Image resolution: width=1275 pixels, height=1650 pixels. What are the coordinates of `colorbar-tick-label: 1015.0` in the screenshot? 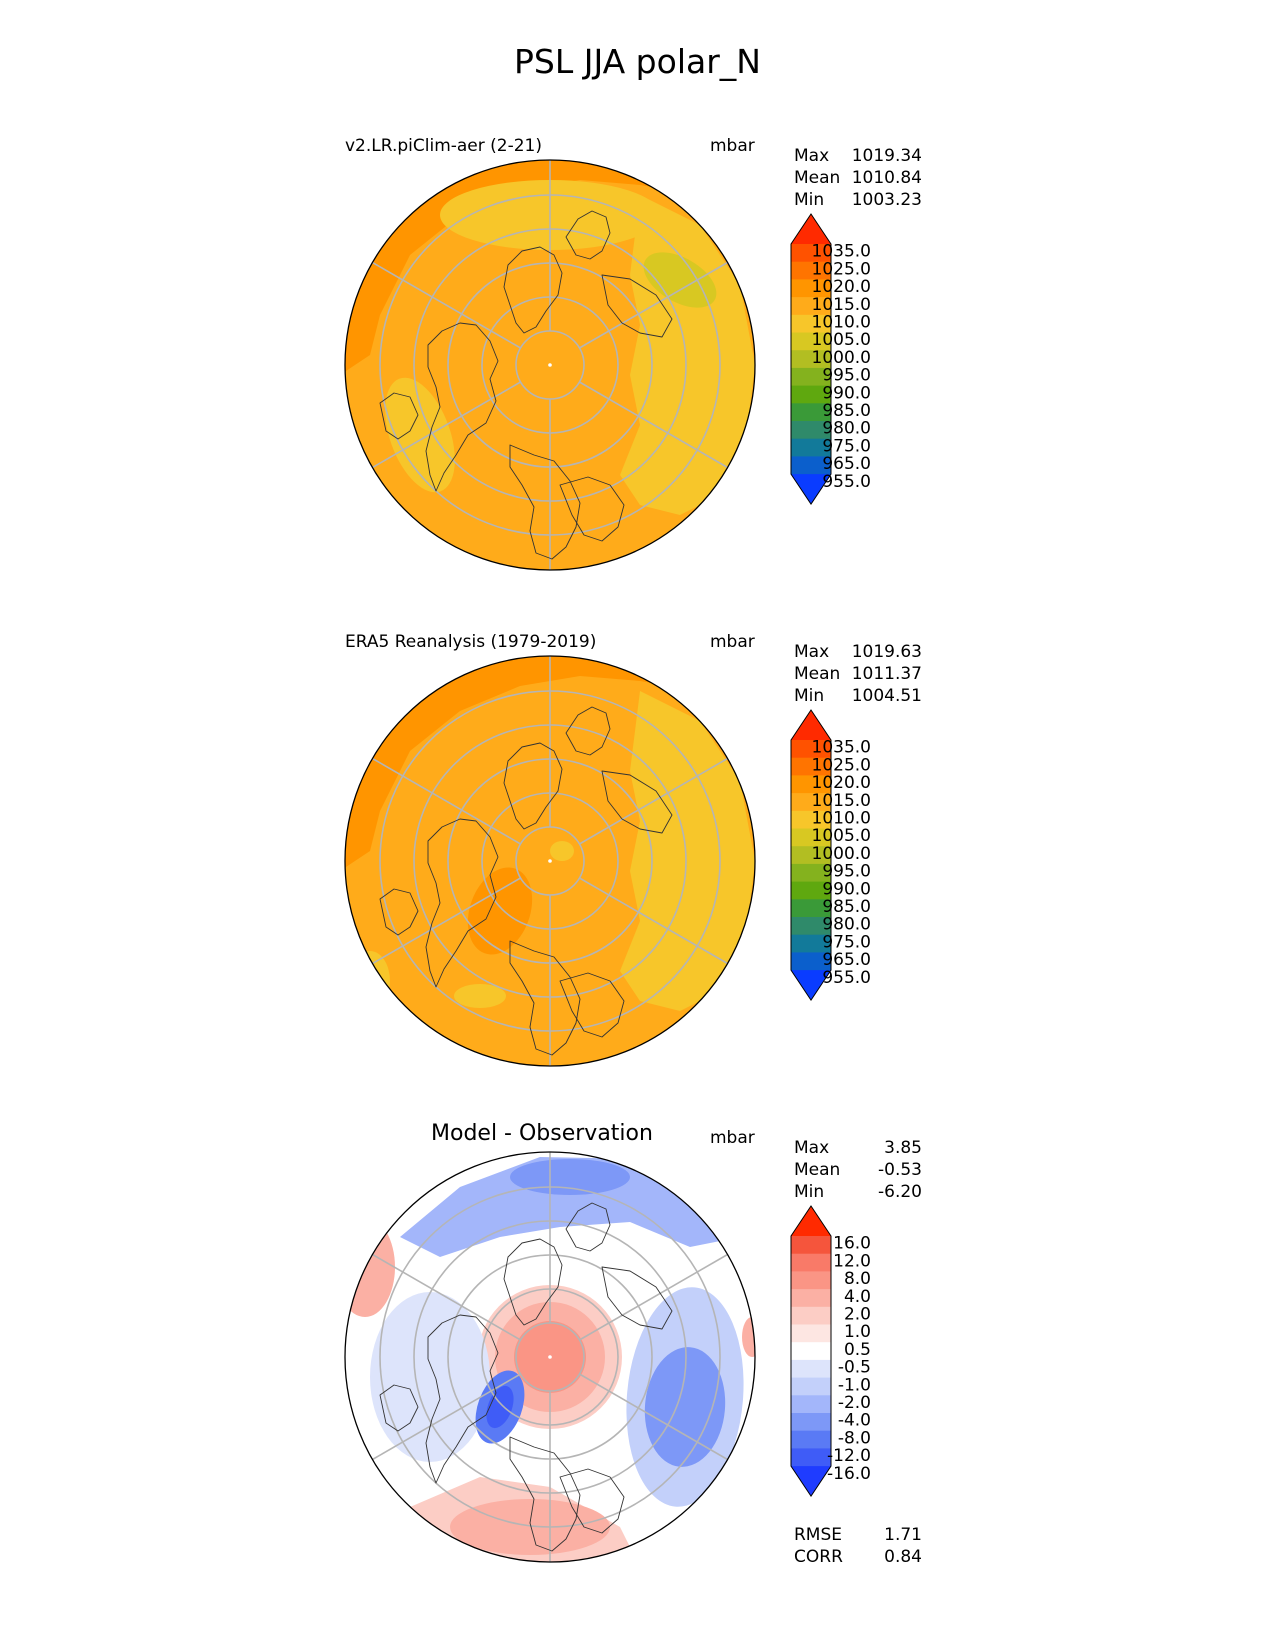 It's located at (841, 801).